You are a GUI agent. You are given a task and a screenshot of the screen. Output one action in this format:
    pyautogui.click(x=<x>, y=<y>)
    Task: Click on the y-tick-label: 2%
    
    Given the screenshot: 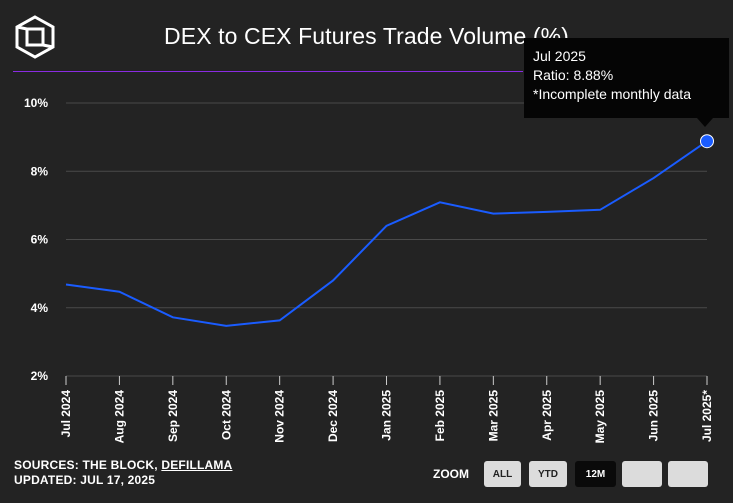 What is the action you would take?
    pyautogui.click(x=40, y=376)
    